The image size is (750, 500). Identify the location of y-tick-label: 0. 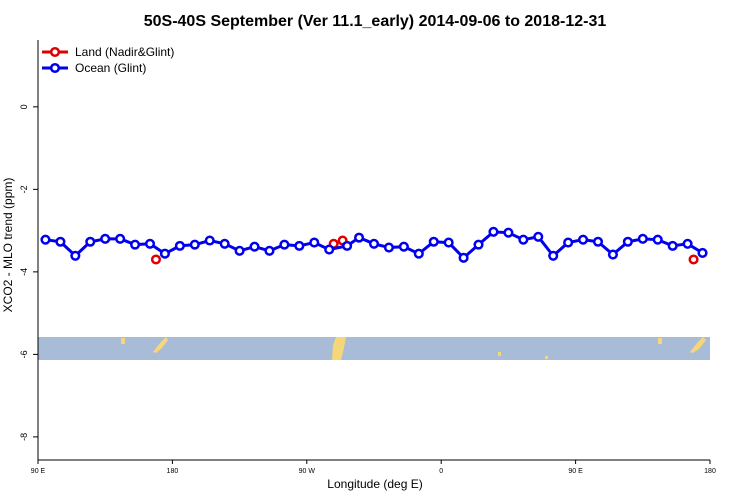
(24, 106).